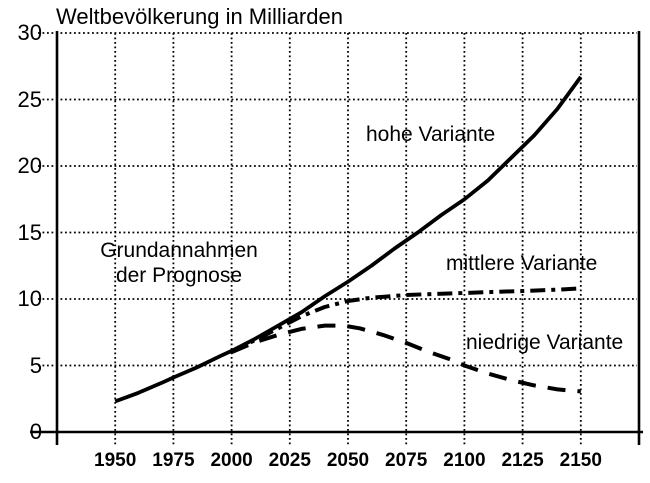  Describe the element at coordinates (406, 460) in the screenshot. I see `x-tick-label-2075: 2075` at that location.